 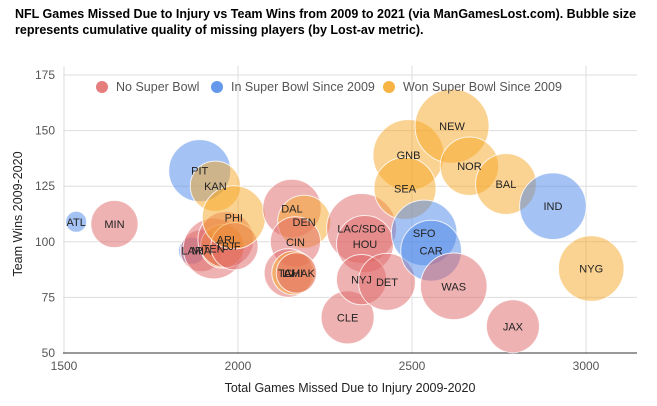 What do you see at coordinates (238, 366) in the screenshot?
I see `x-tick-label: 2000` at bounding box center [238, 366].